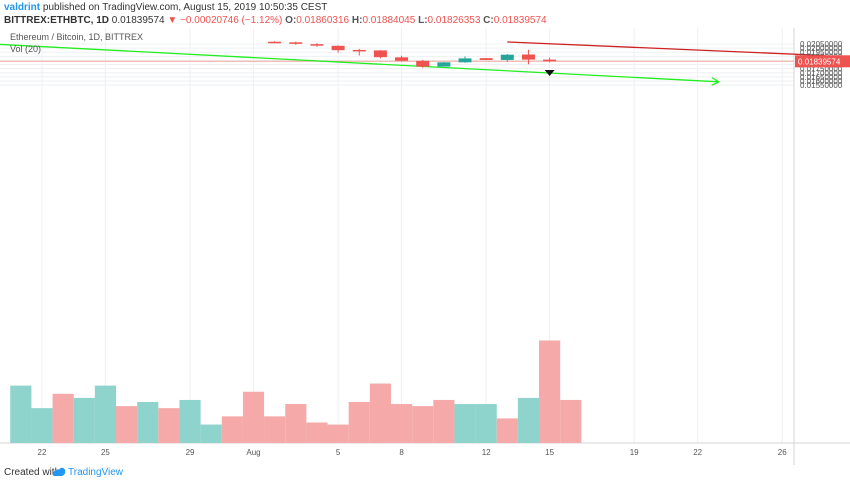  Describe the element at coordinates (291, 20) in the screenshot. I see `open-label: O:` at that location.